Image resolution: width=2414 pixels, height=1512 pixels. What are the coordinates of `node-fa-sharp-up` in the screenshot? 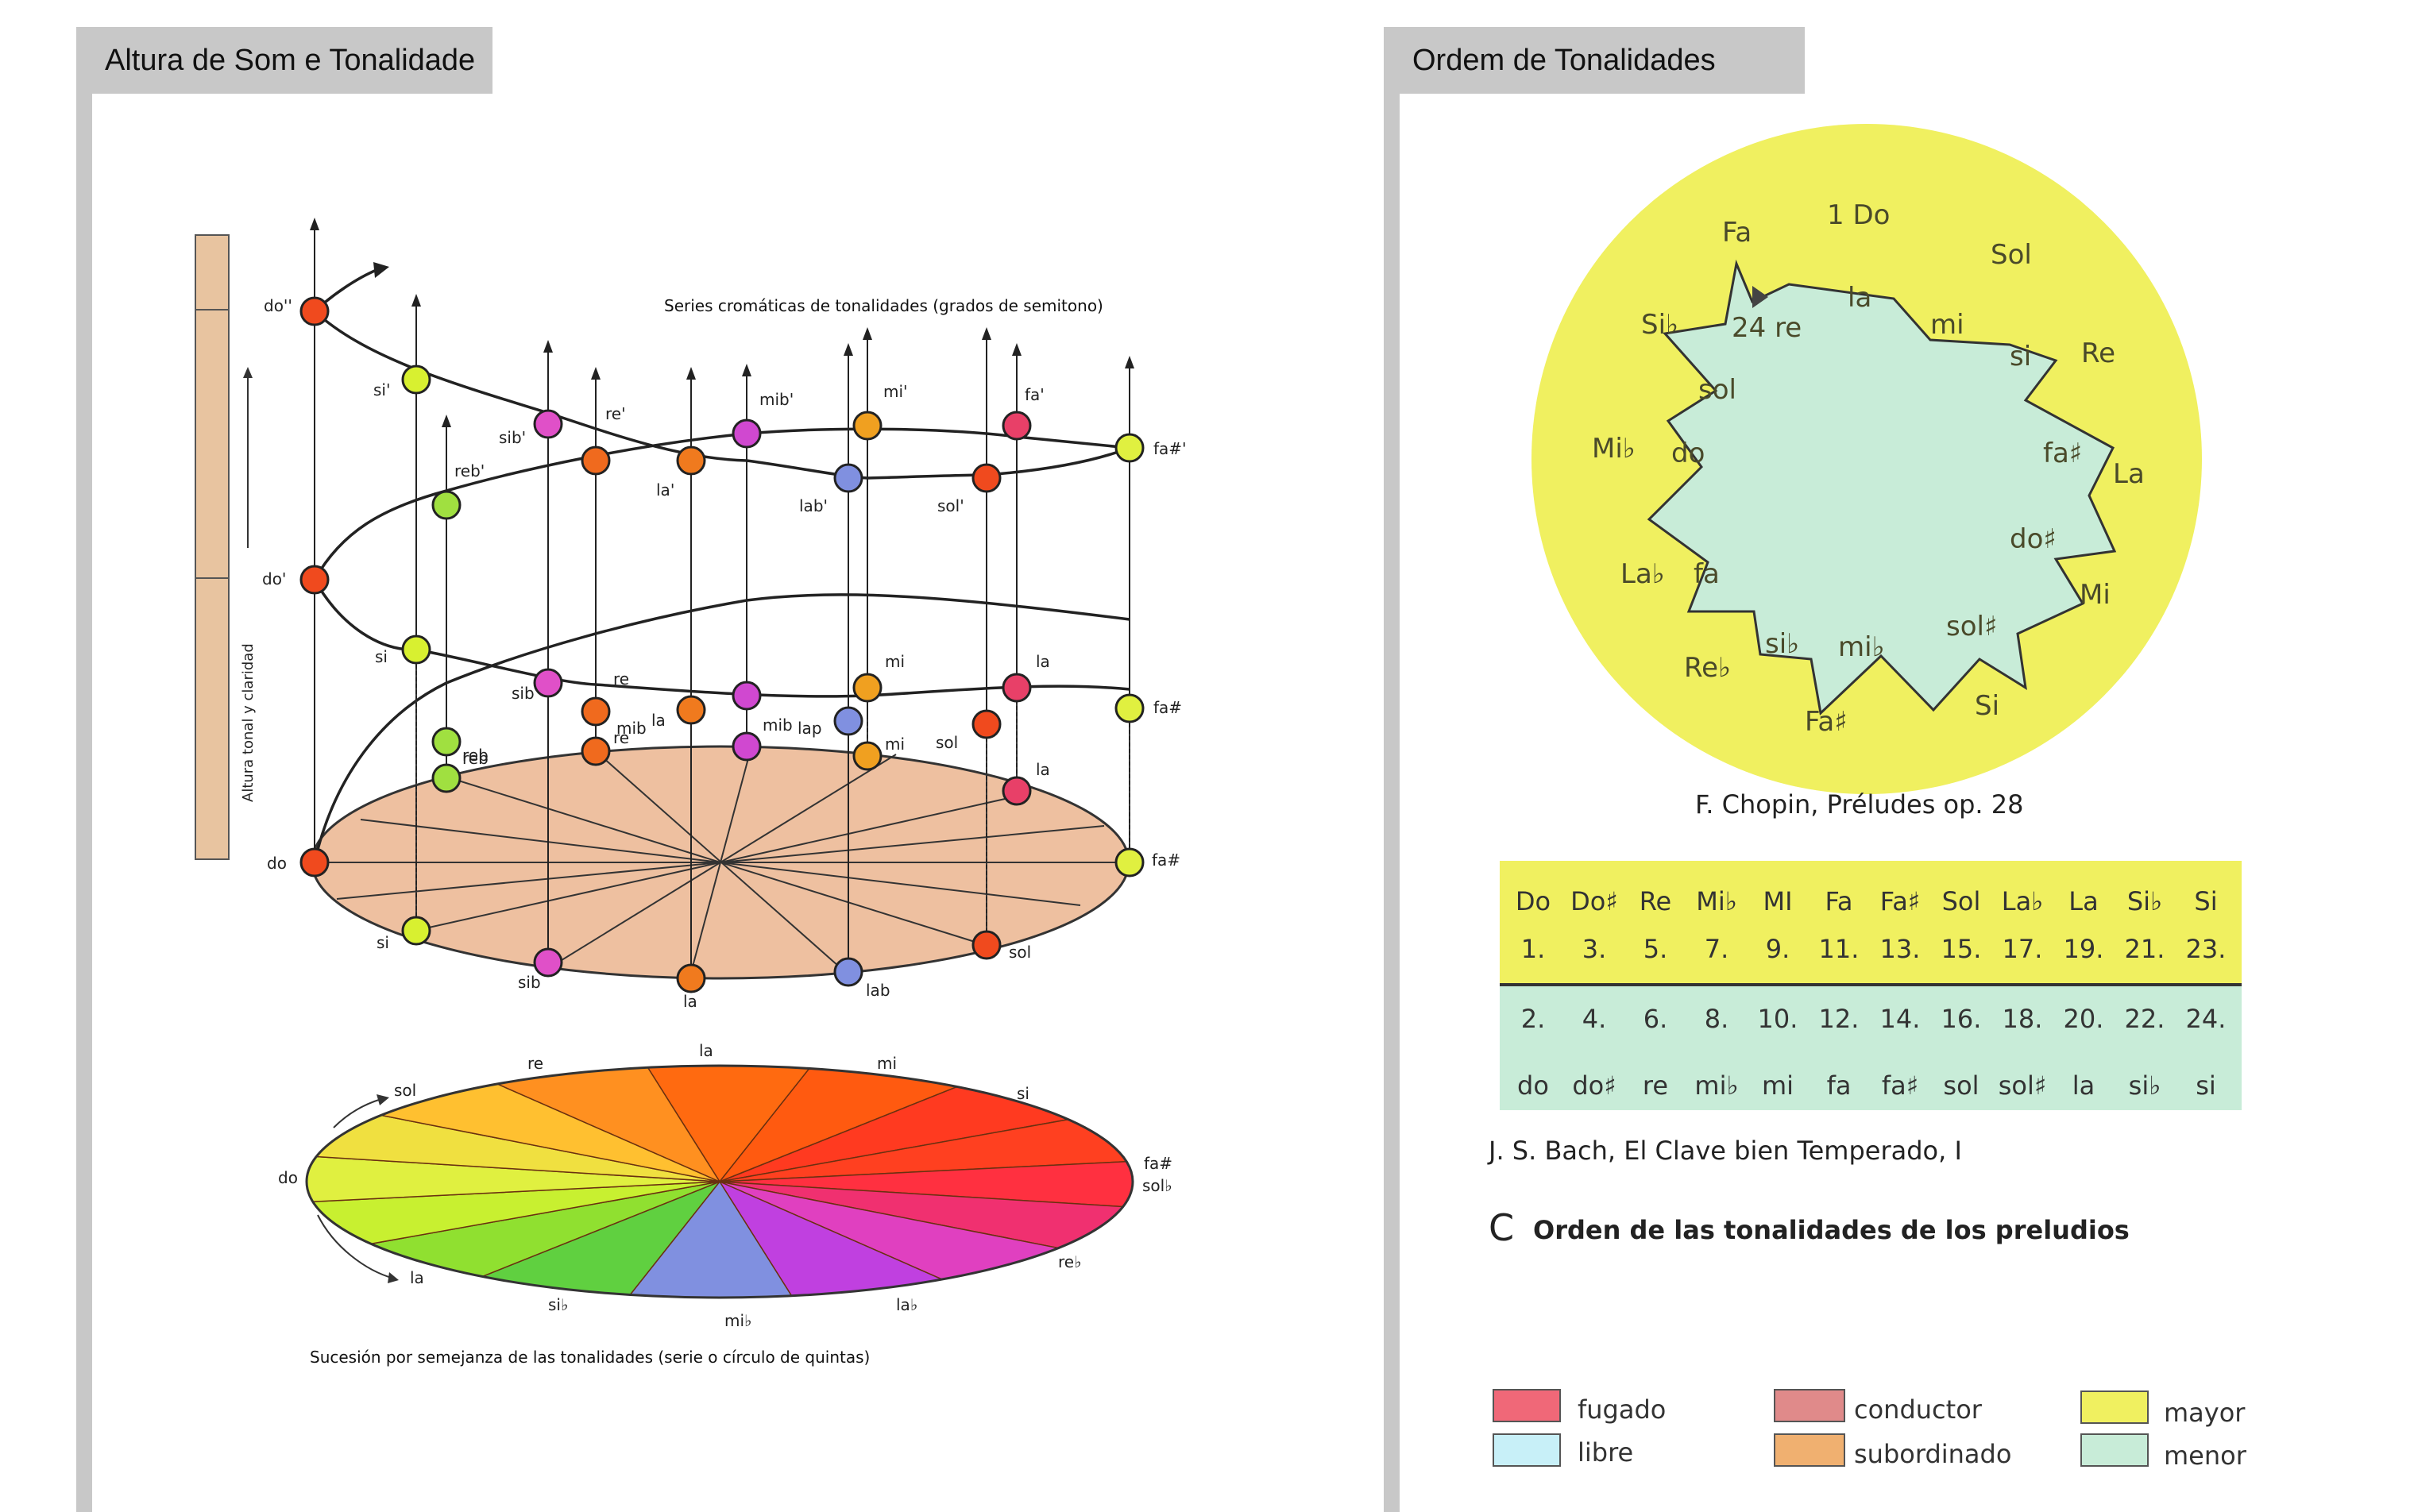 It's located at (1129, 448).